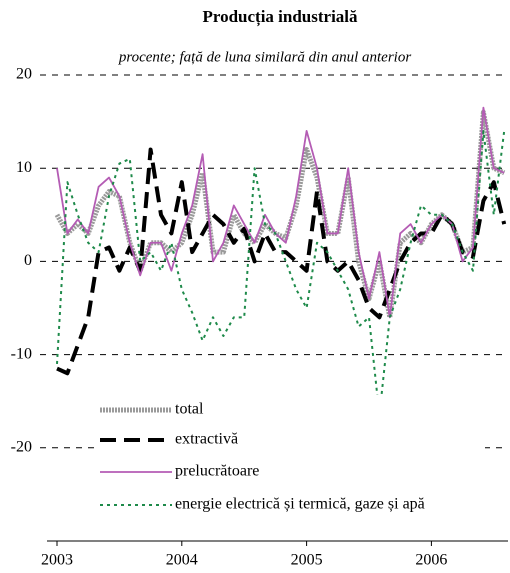 This screenshot has height=573, width=510. Describe the element at coordinates (280, 17) in the screenshot. I see `chart-title: Producția industrială` at that location.